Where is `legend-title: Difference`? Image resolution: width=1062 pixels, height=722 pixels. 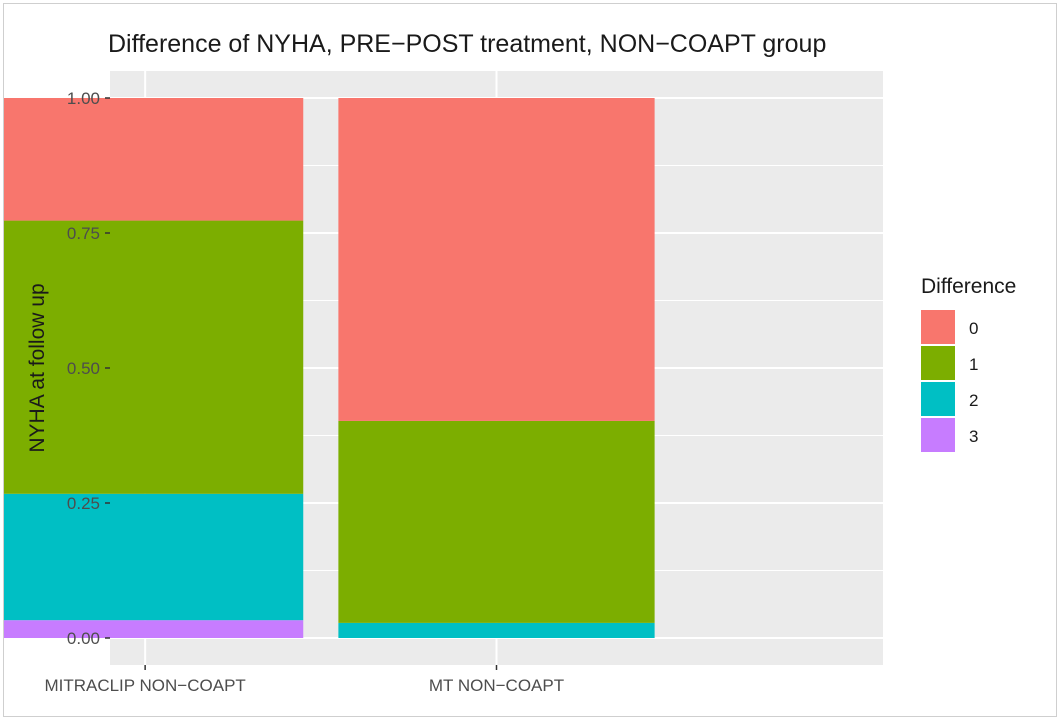
legend-title: Difference is located at coordinates (968, 286).